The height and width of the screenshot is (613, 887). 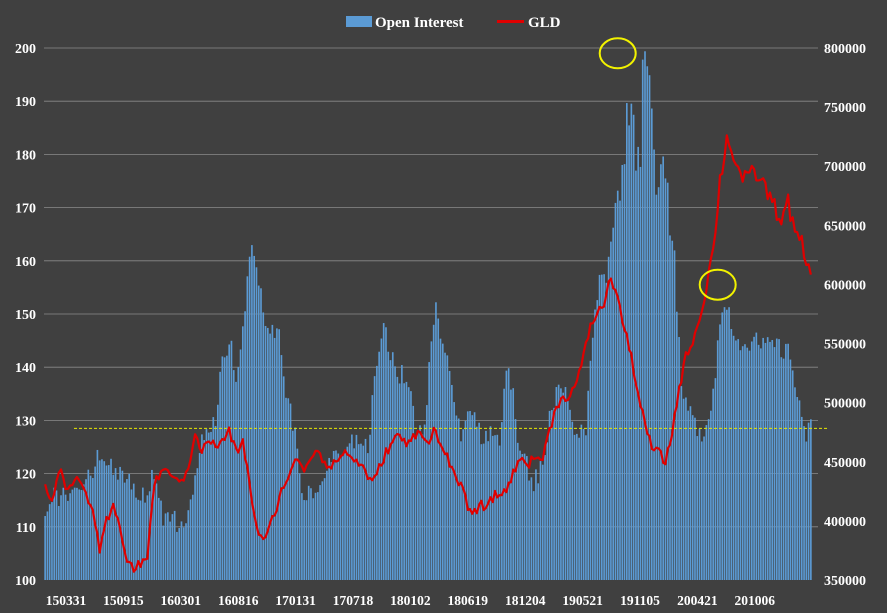 I want to click on legend-label-open-interest: Open Interest, so click(x=419, y=23).